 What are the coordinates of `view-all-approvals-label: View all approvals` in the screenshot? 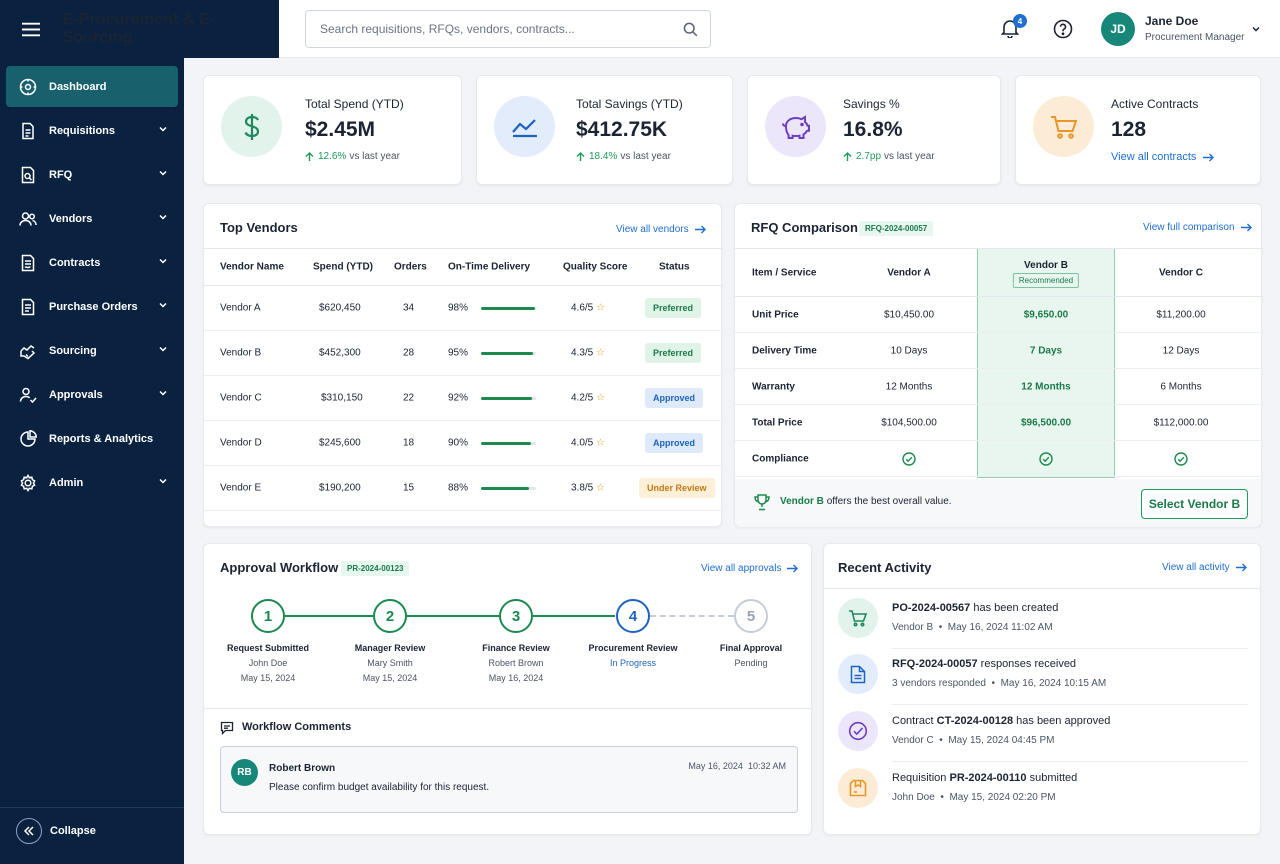 It's located at (741, 568).